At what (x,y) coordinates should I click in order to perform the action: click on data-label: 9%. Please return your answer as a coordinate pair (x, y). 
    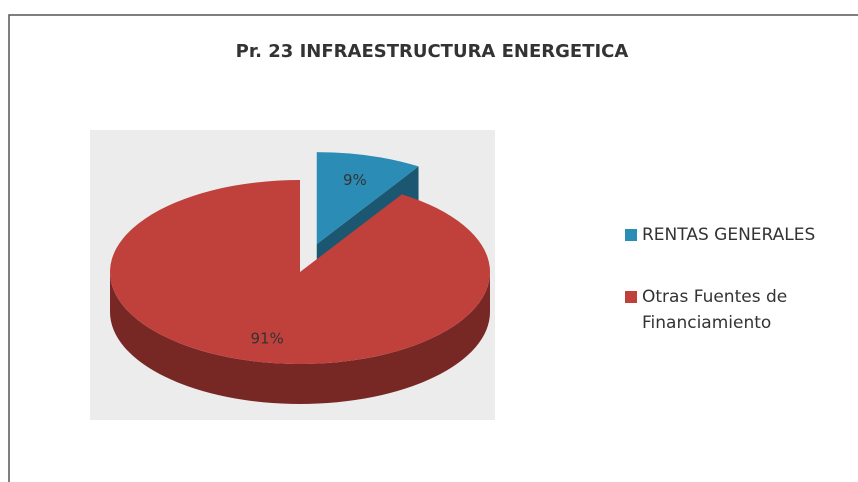
    Looking at the image, I should click on (355, 180).